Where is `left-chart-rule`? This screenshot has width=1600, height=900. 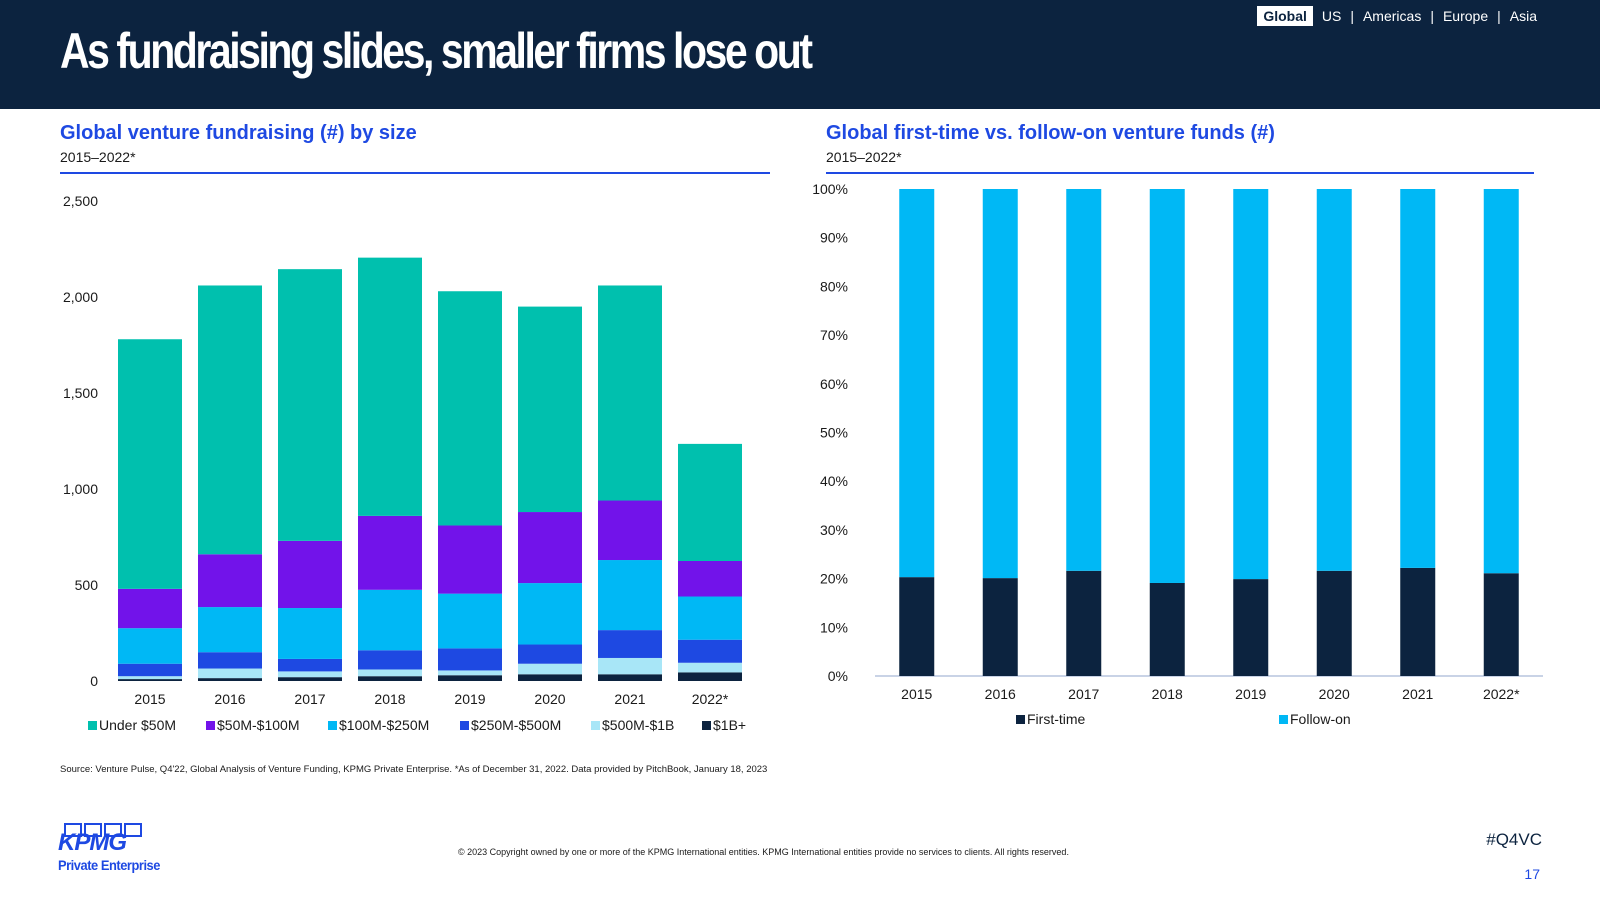 left-chart-rule is located at coordinates (415, 173).